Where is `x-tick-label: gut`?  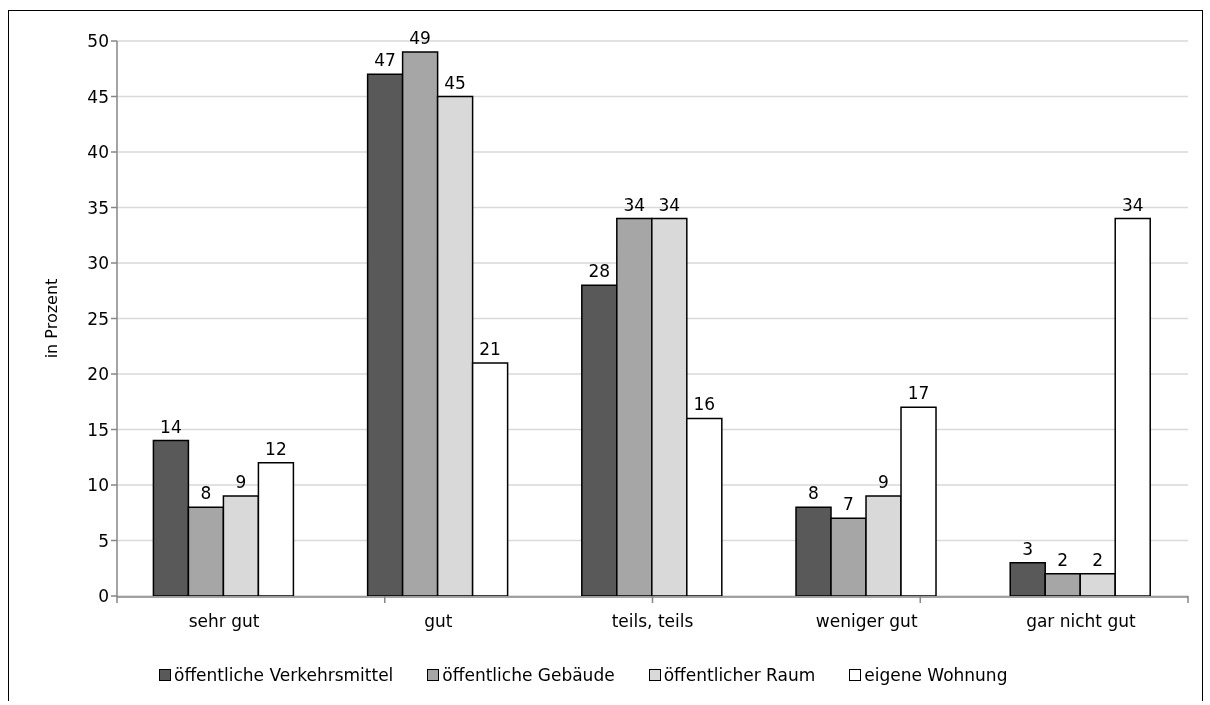 x-tick-label: gut is located at coordinates (438, 621).